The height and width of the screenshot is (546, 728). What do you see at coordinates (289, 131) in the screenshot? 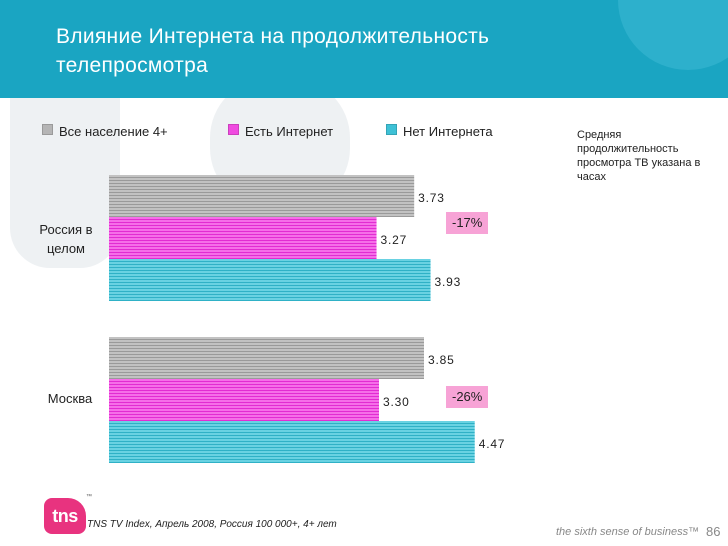
I see `legend-label-internet: Есть Интернет` at bounding box center [289, 131].